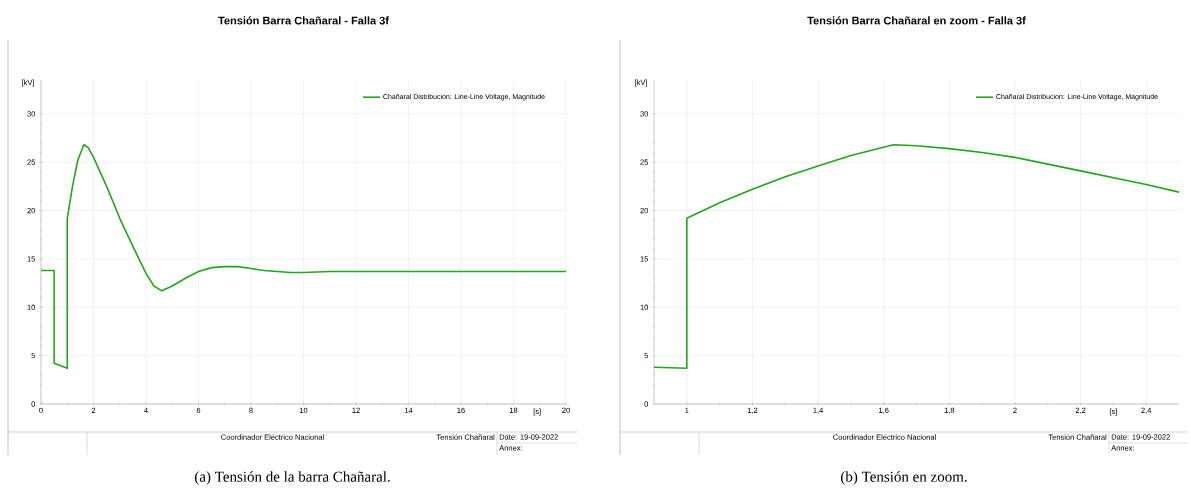 Image resolution: width=1191 pixels, height=494 pixels. Describe the element at coordinates (292, 478) in the screenshot. I see `text: (a) Tensión de la barra Chañaral.` at that location.